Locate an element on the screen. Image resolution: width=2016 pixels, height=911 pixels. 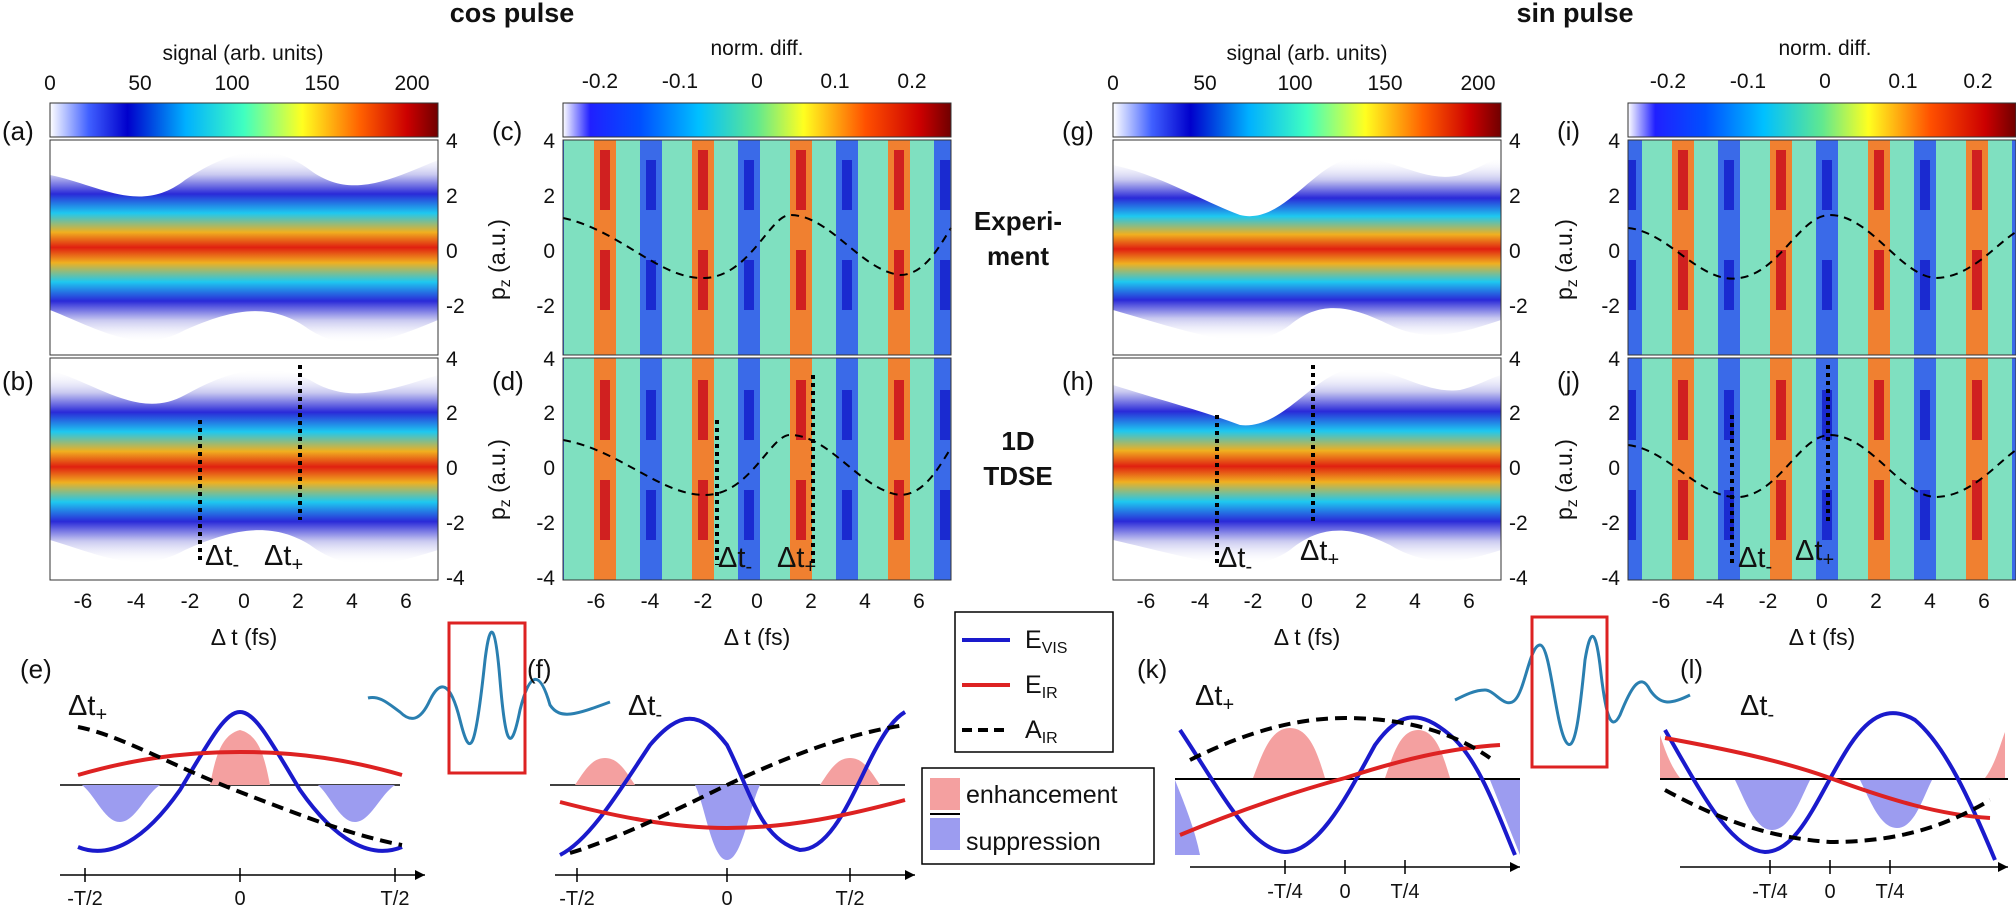
colorbar-tick: -0.1 is located at coordinates (680, 81).